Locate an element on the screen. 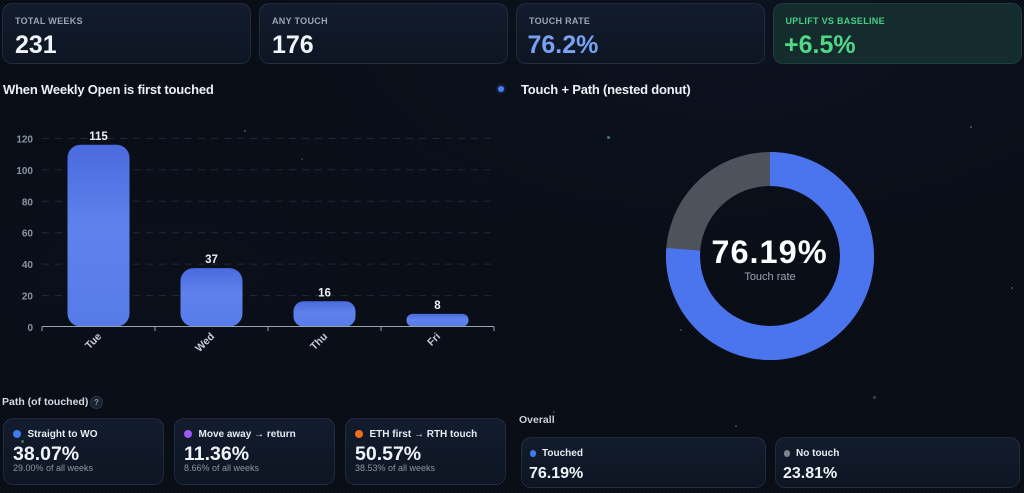 The image size is (1024, 493). svg-text: Fri is located at coordinates (434, 340).